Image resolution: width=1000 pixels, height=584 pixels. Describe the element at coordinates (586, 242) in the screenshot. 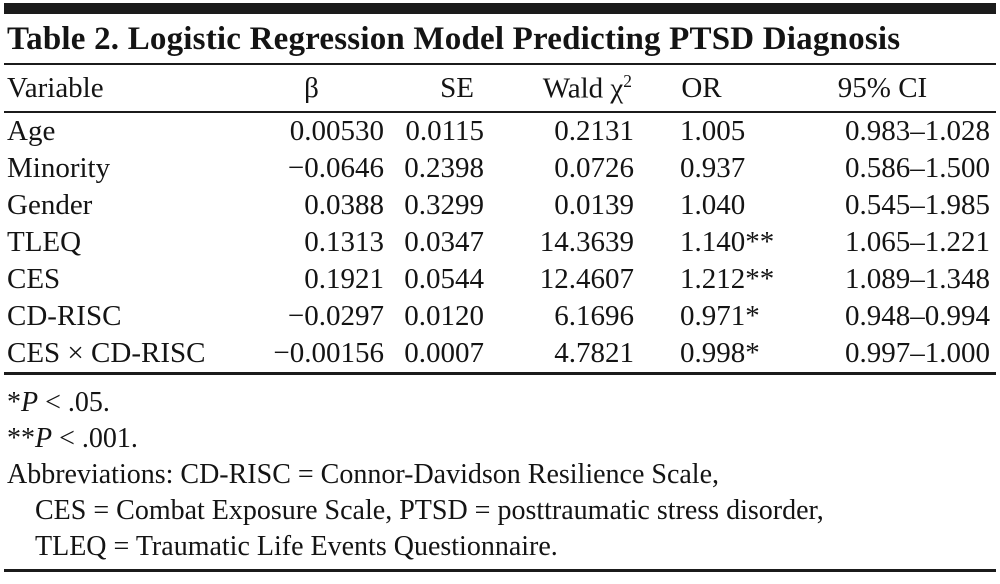

I see `cell-wald: 14.3639` at that location.